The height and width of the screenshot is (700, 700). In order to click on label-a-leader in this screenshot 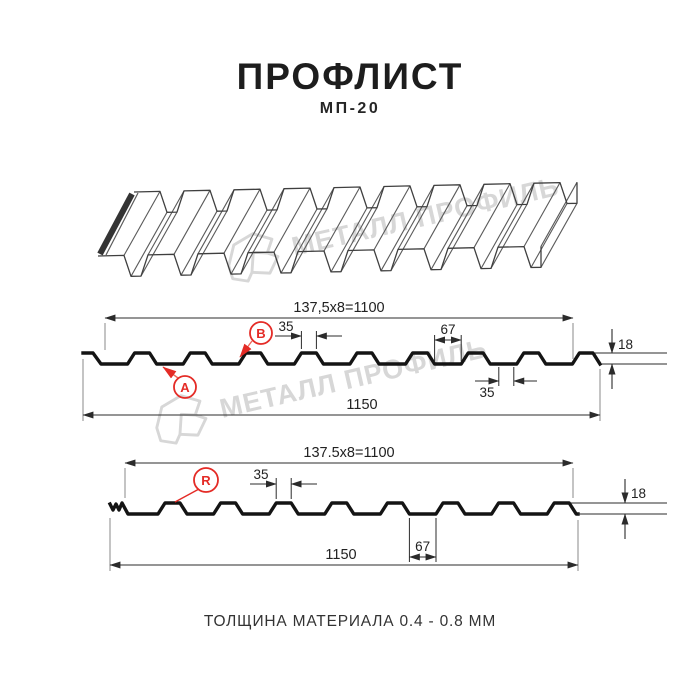, I will do `click(170, 372)`.